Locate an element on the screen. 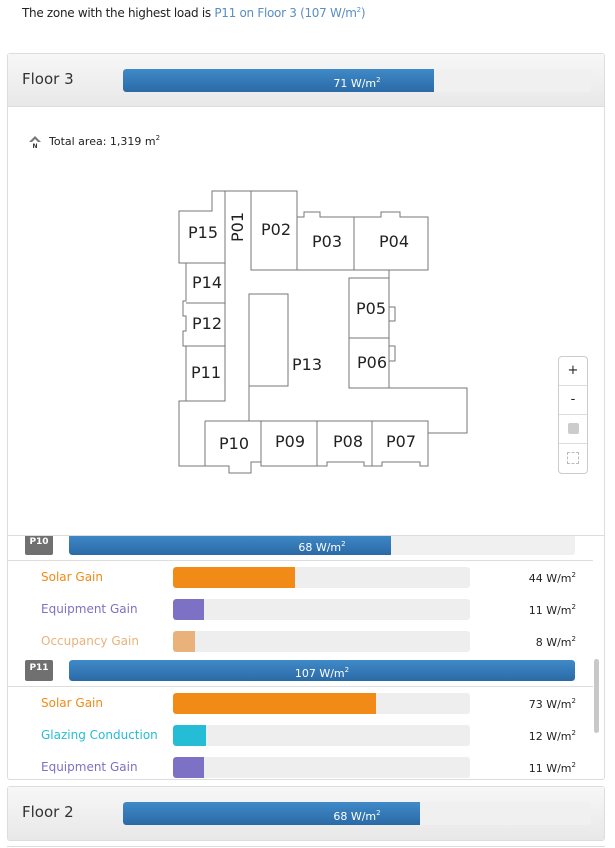 The width and height of the screenshot is (615, 848). gain-value: 44 W/m2 is located at coordinates (552, 578).